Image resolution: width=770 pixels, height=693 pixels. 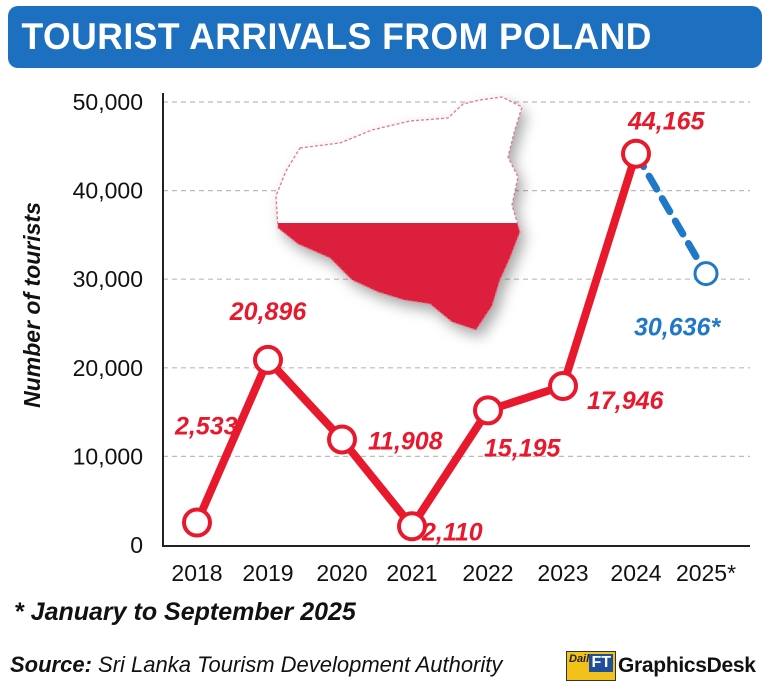 I want to click on logo-text: GraphicsDesk, so click(x=687, y=665).